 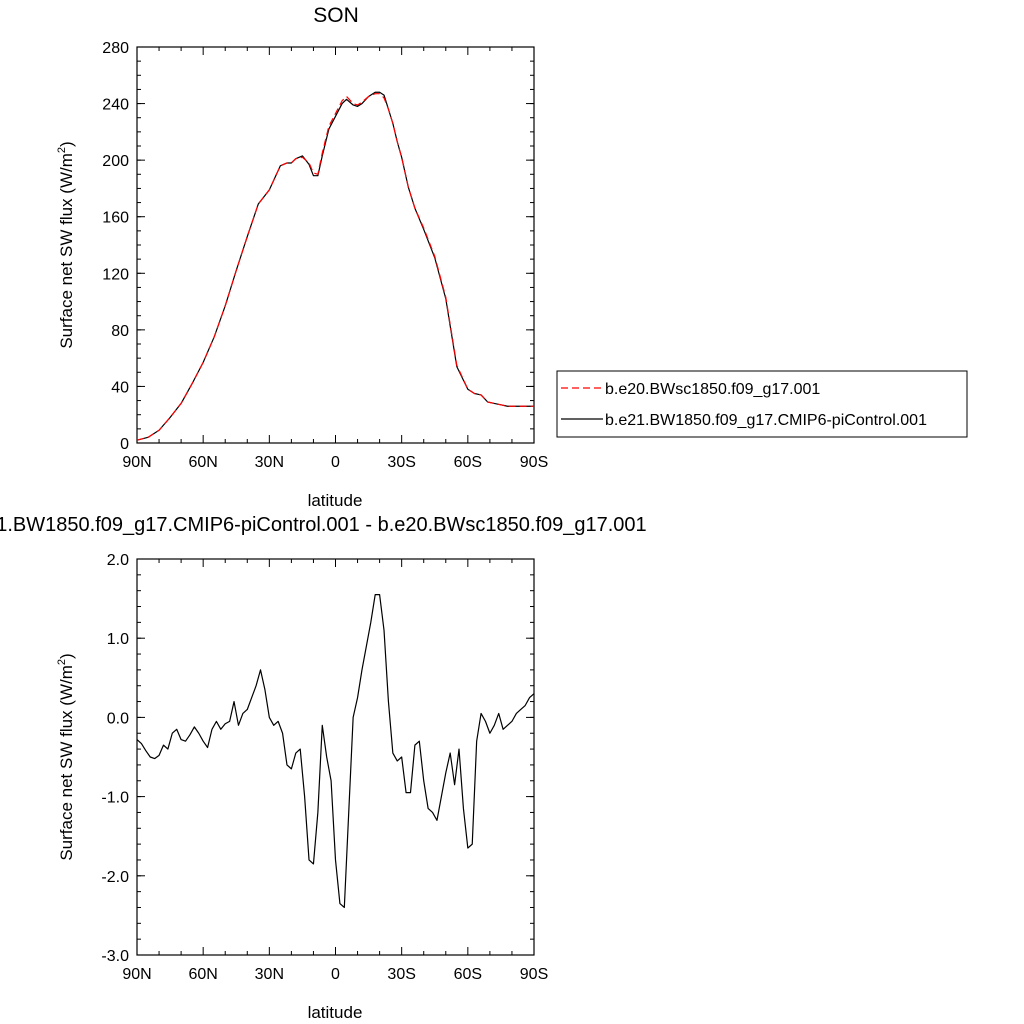 What do you see at coordinates (115, 274) in the screenshot?
I see `chart-1-y-tick-label: 120` at bounding box center [115, 274].